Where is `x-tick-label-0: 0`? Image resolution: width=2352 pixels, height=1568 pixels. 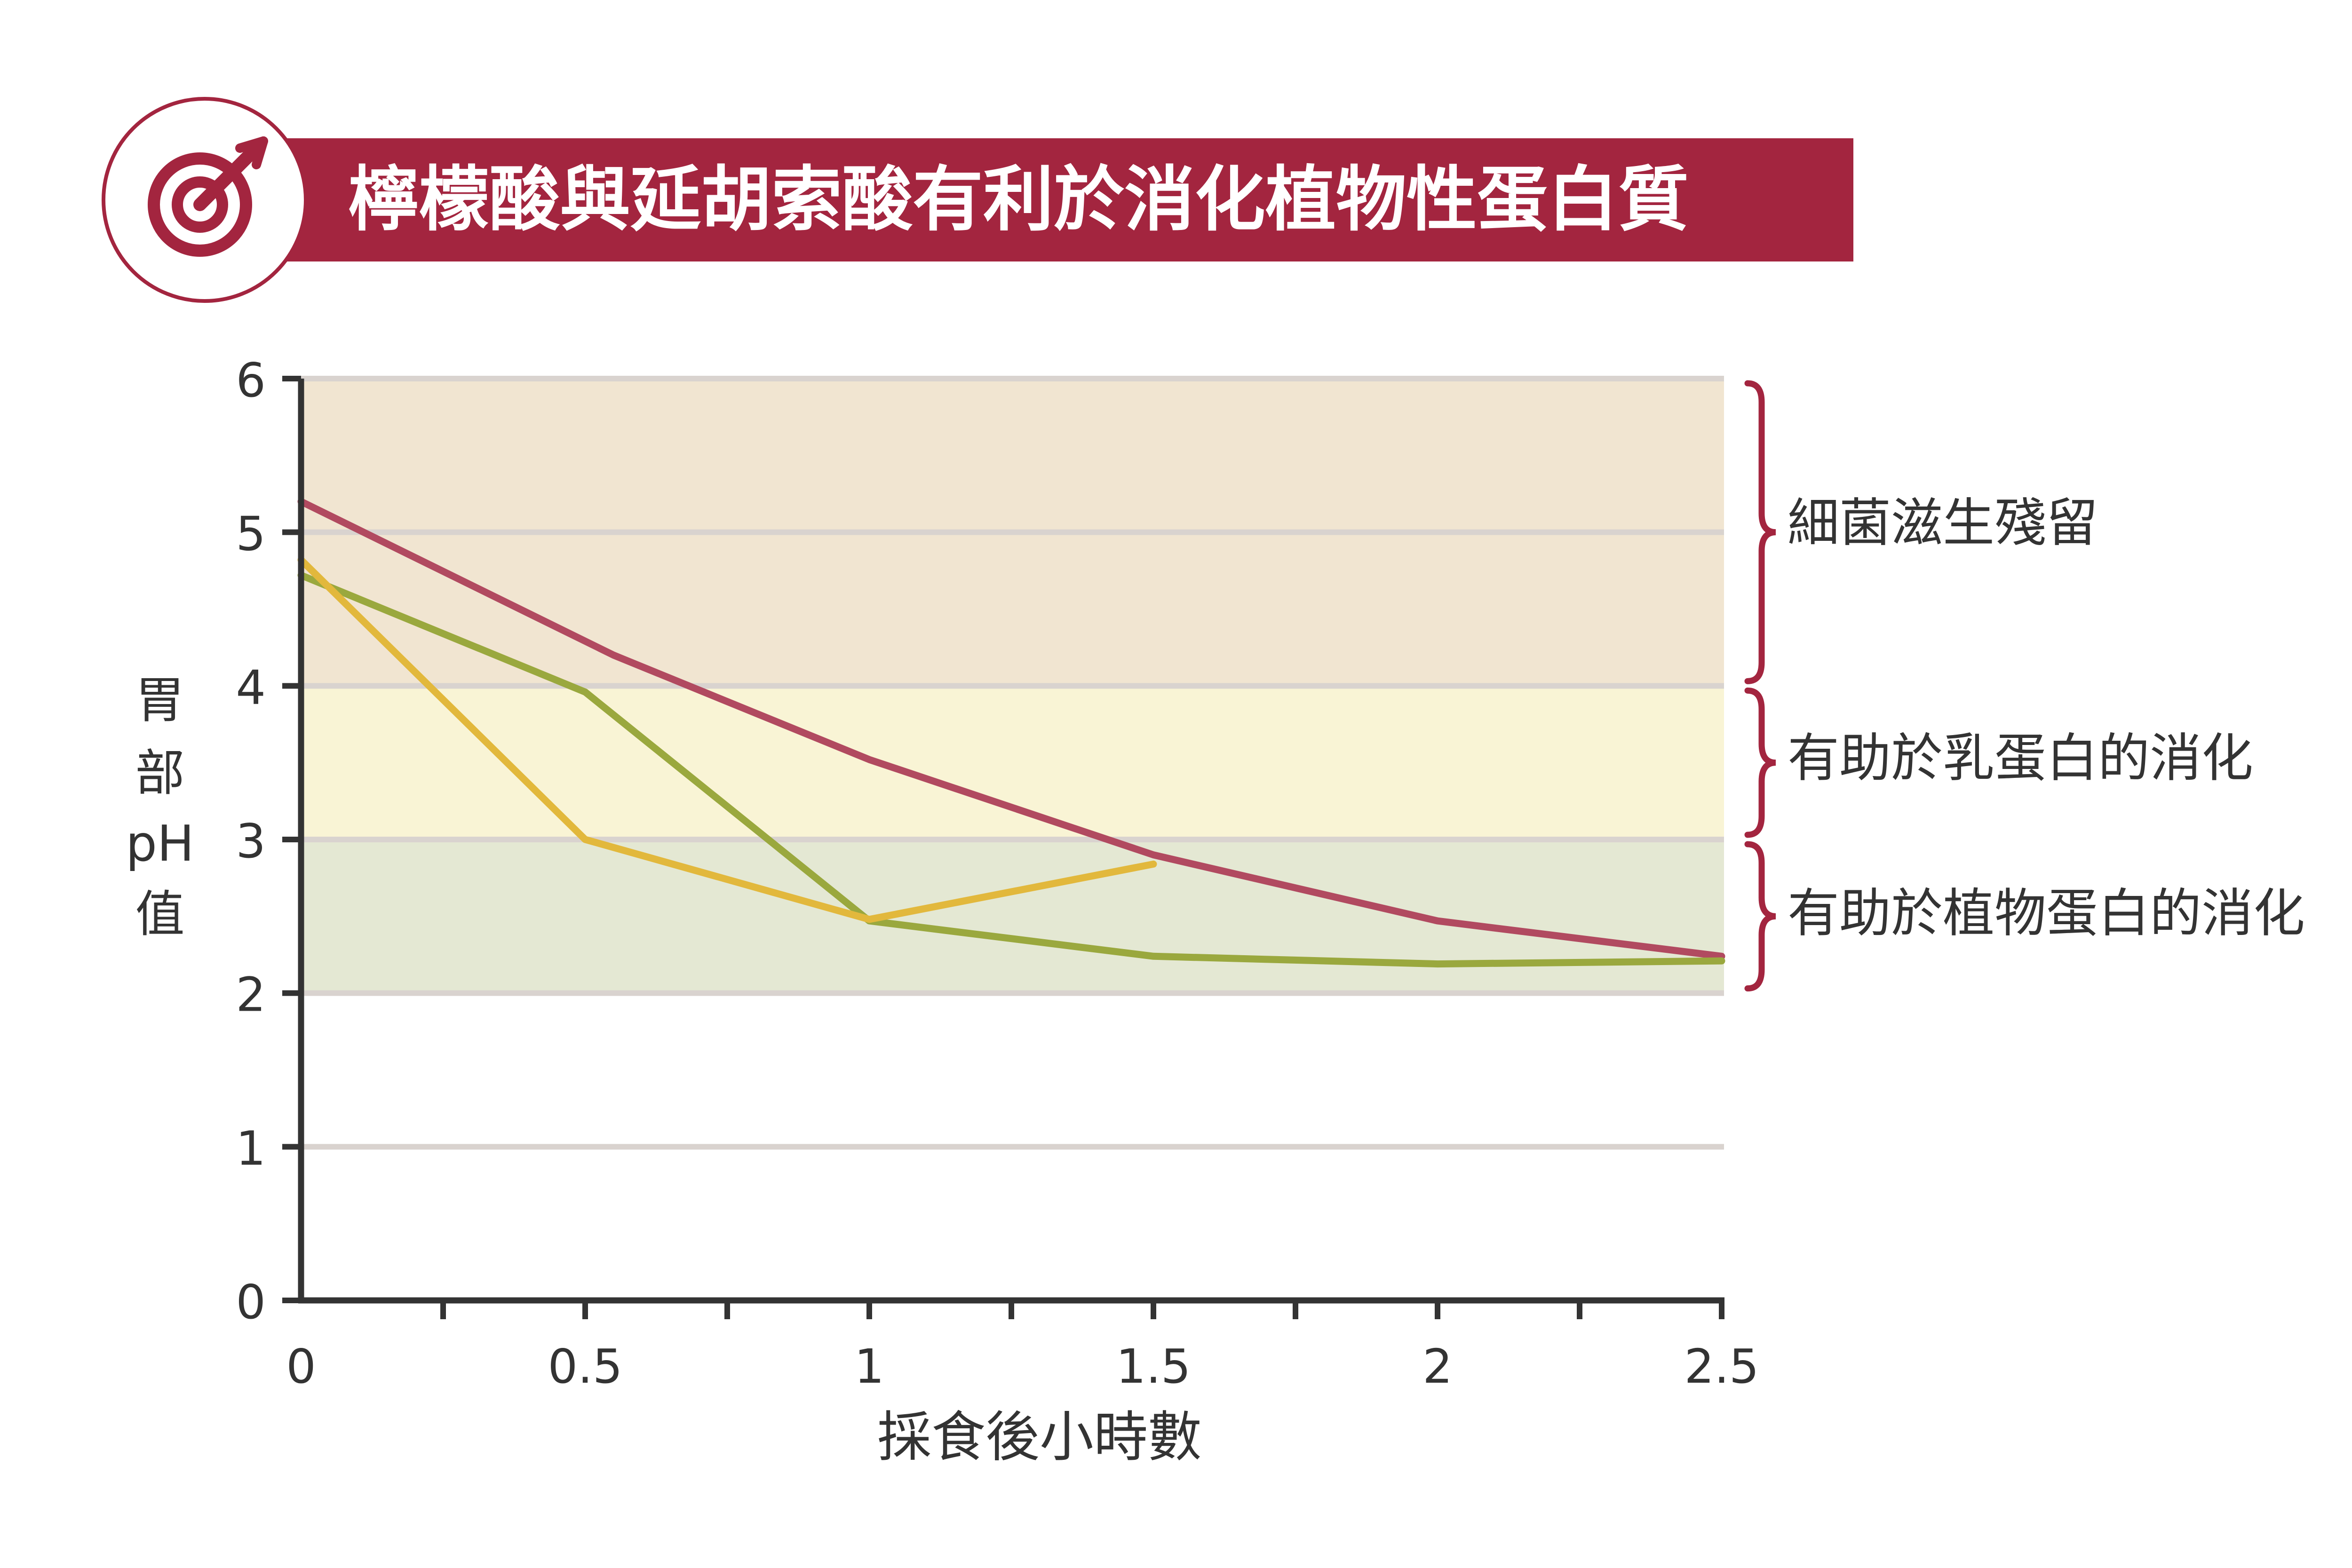 x-tick-label-0: 0 is located at coordinates (301, 1366).